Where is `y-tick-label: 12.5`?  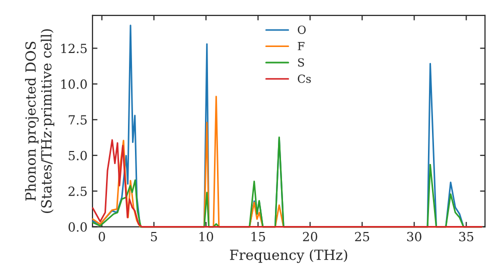
y-tick-label: 12.5 is located at coordinates (74, 49).